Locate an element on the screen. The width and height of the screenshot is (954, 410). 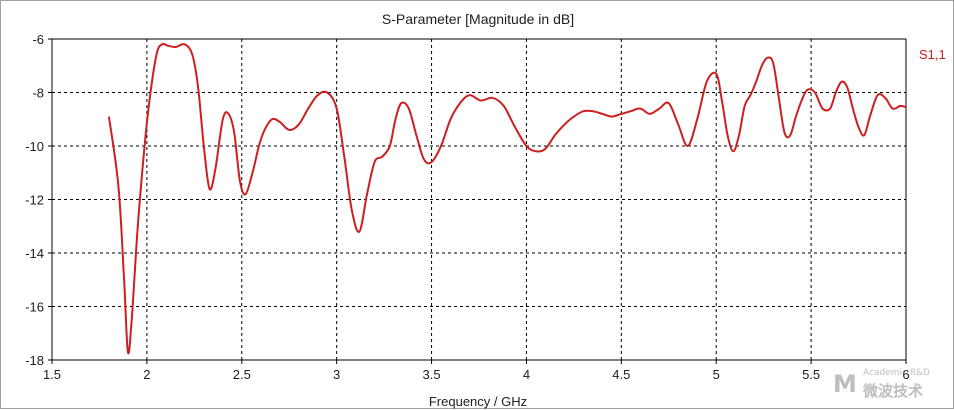
x-tick-label: 5.5 is located at coordinates (811, 374).